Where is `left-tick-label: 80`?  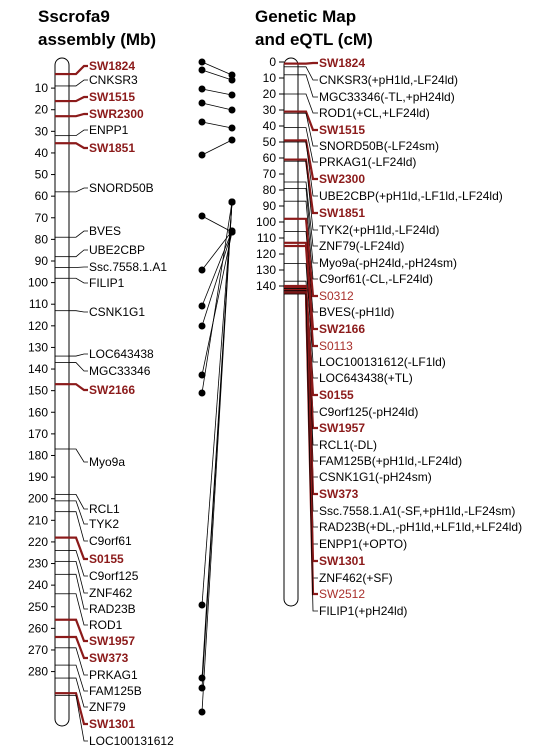 left-tick-label: 80 is located at coordinates (42, 239).